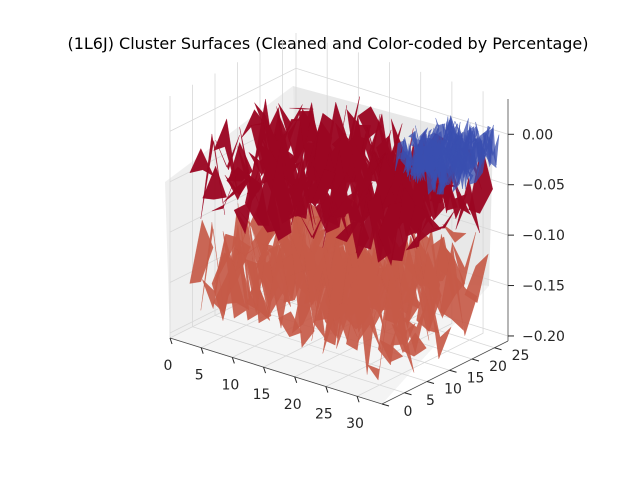 Image resolution: width=640 pixels, height=480 pixels. Describe the element at coordinates (537, 135) in the screenshot. I see `z-tick-label: 0.00` at that location.